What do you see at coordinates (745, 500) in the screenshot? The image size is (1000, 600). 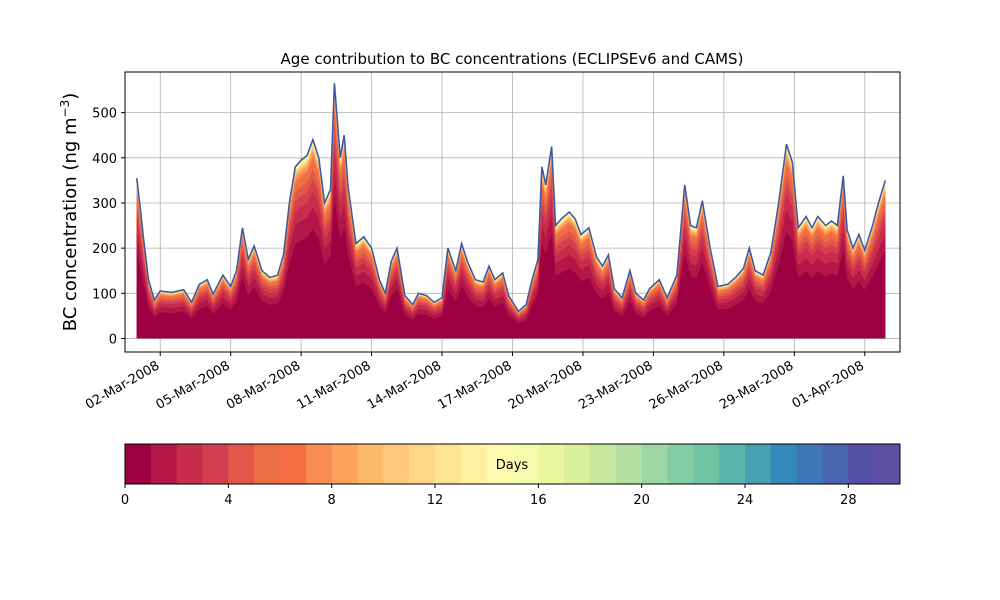 I see `colorbar-tick-label: 24` at bounding box center [745, 500].